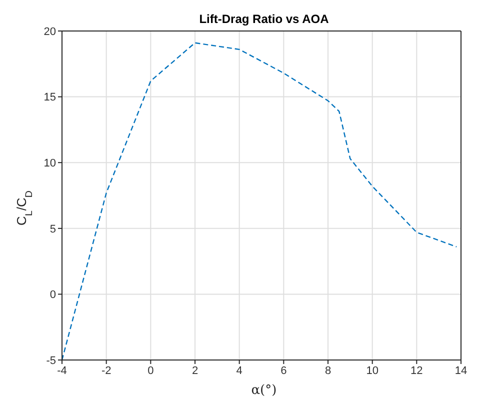  I want to click on y-tick-label: 20, so click(50, 32).